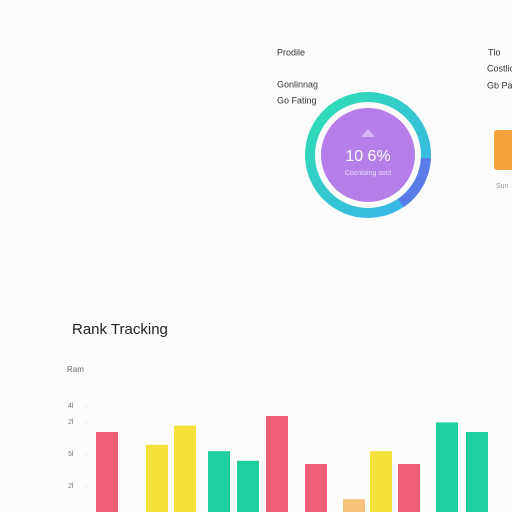 Image resolution: width=512 pixels, height=512 pixels. I want to click on profile-line: Go Fating, so click(297, 100).